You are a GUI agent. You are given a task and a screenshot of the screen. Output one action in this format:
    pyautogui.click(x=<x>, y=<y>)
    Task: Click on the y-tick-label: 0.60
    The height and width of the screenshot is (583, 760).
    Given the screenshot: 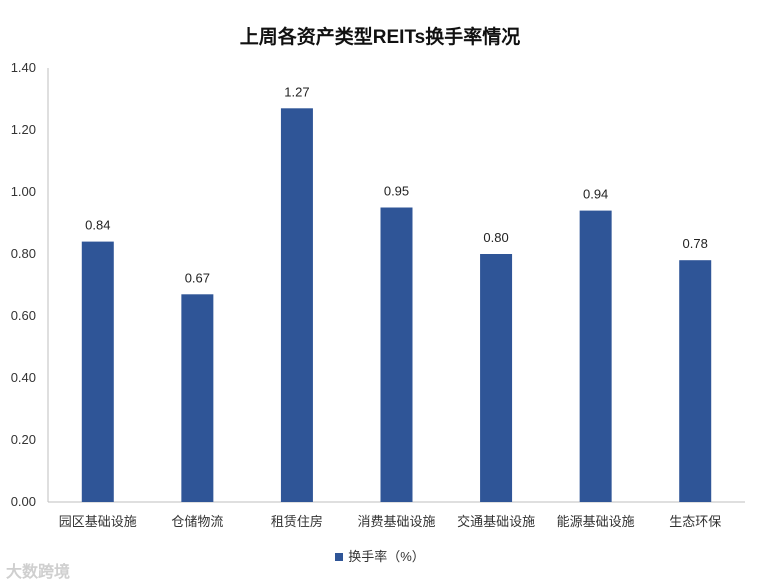 What is the action you would take?
    pyautogui.click(x=23, y=315)
    